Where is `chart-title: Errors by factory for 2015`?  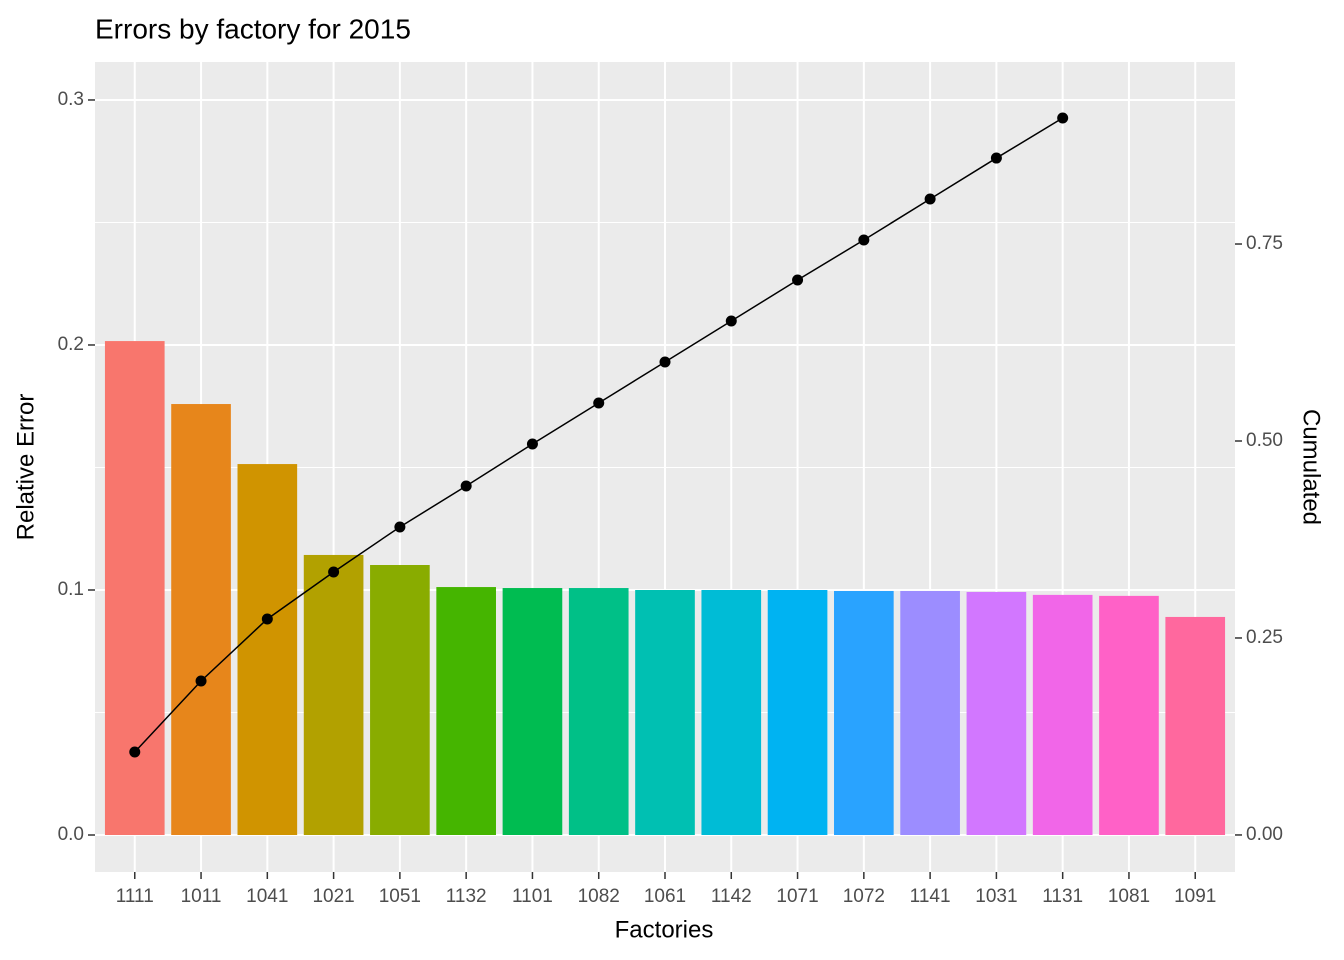
chart-title: Errors by factory for 2015 is located at coordinates (253, 28).